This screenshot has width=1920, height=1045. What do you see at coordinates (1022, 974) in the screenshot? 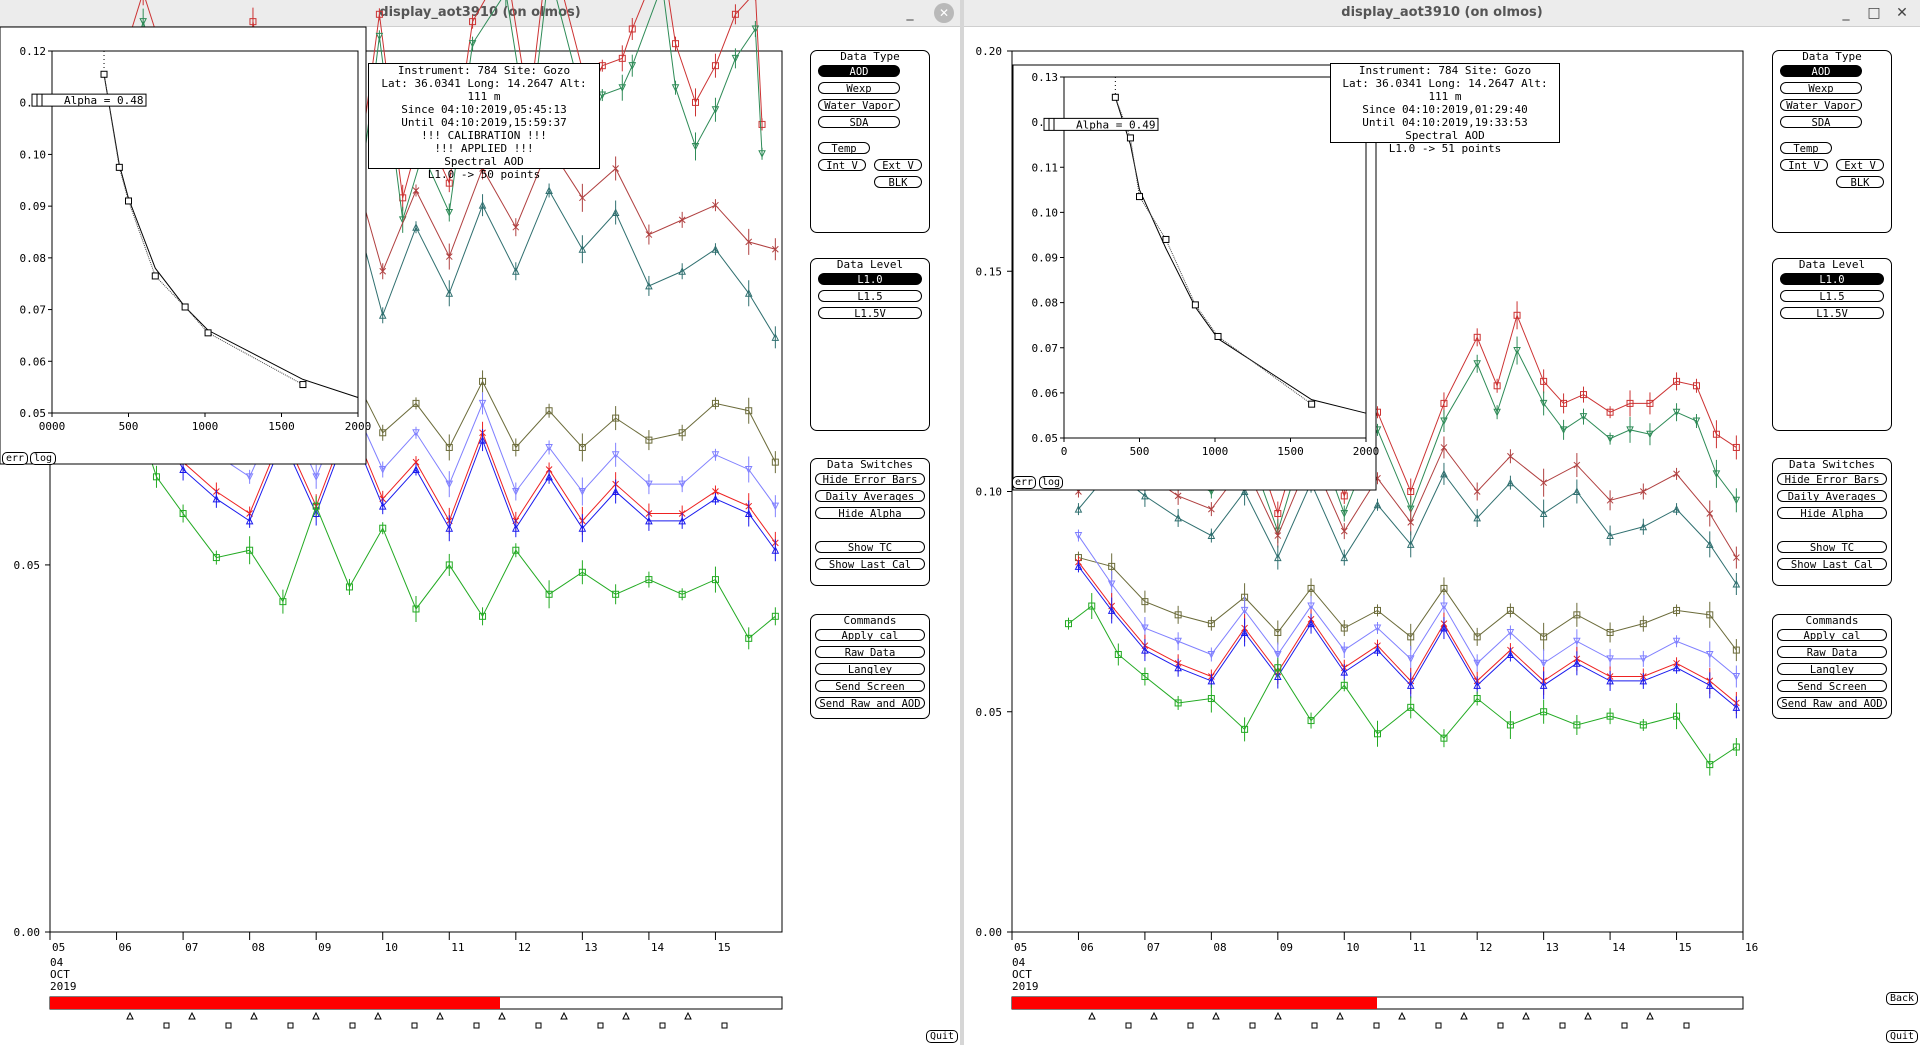
I see `date-label: OCT` at bounding box center [1022, 974].